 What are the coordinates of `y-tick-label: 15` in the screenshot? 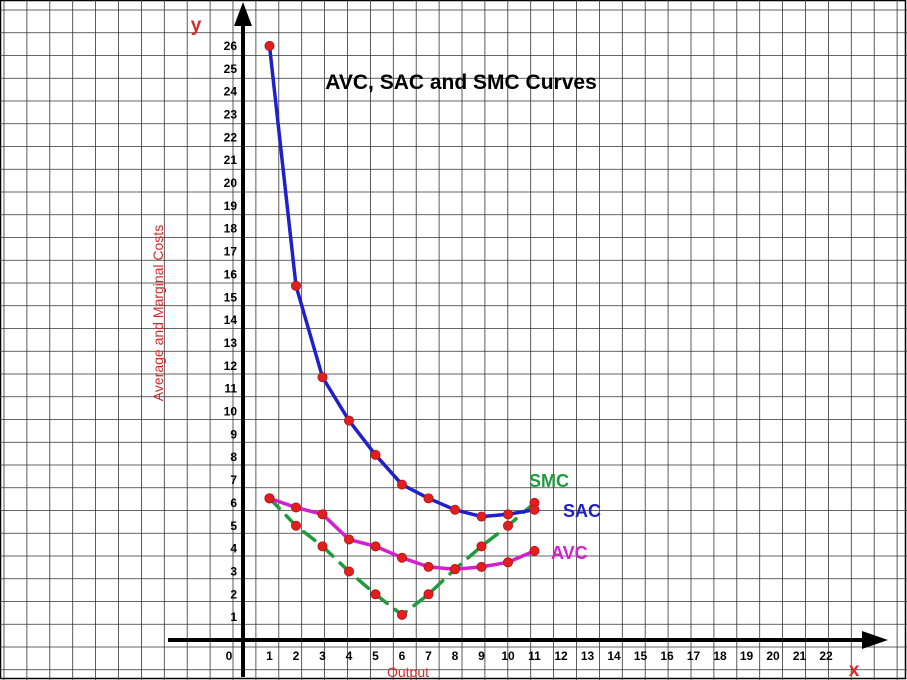 It's located at (231, 297).